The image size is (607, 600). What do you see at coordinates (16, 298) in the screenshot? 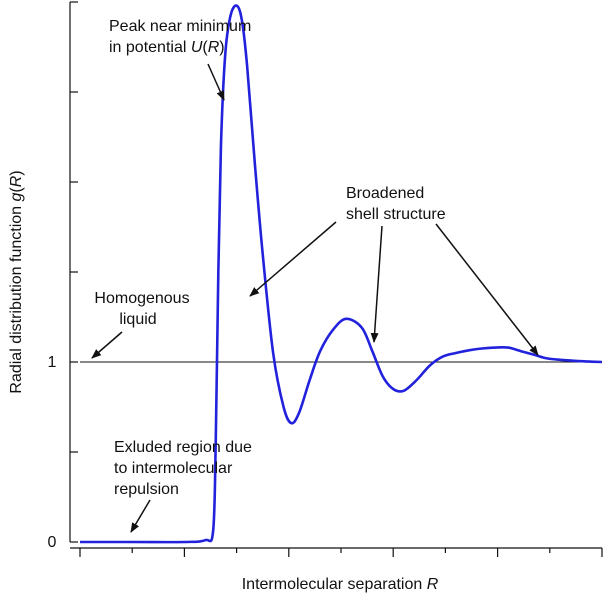
I see `y-axis-label-text: Radial distribution function` at bounding box center [16, 298].